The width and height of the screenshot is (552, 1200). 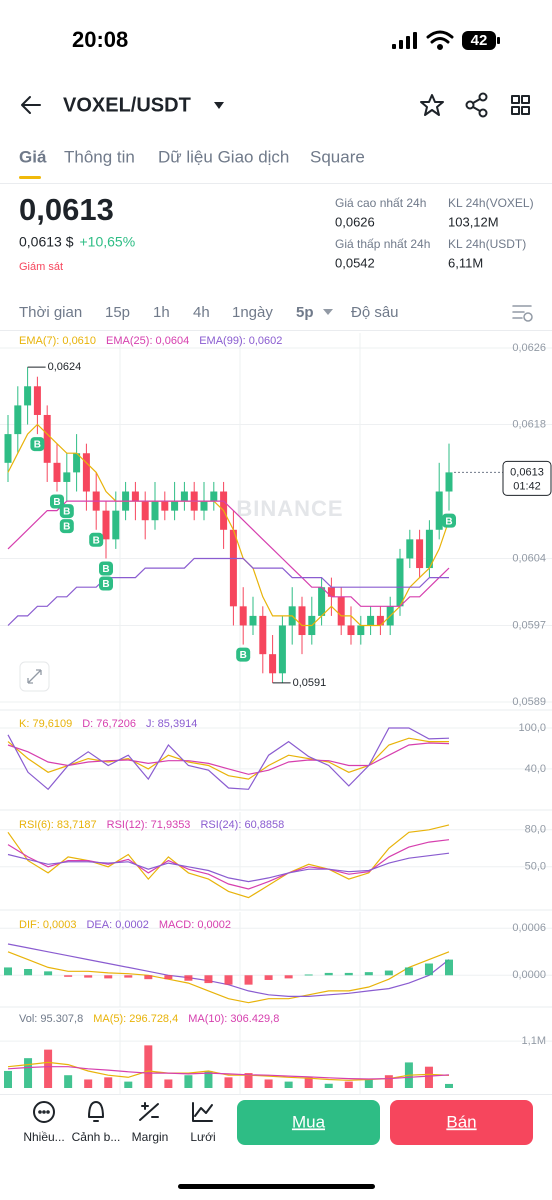 I want to click on signal-icon, so click(x=404, y=40).